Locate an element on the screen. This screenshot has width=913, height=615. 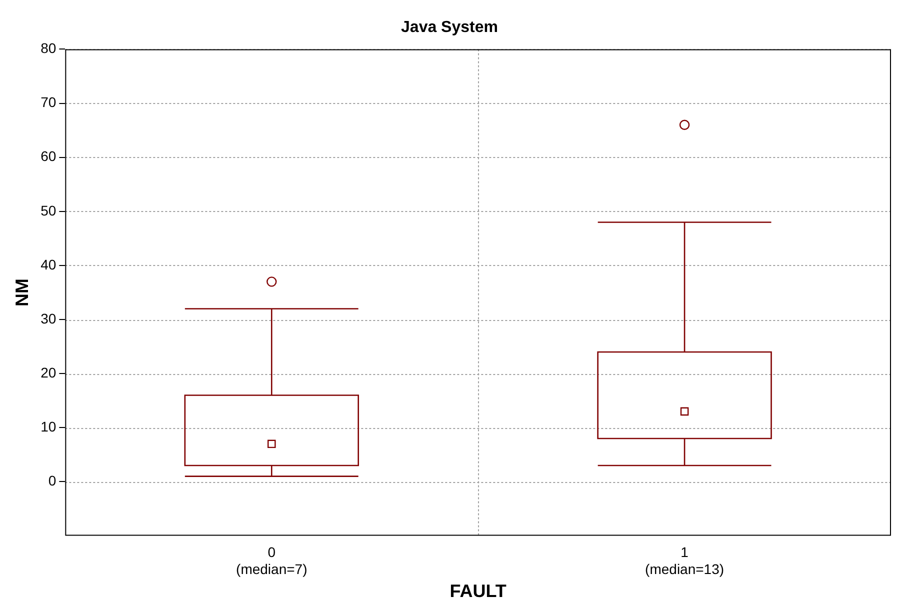
x-tick-label: 0 (median=7) is located at coordinates (272, 560).